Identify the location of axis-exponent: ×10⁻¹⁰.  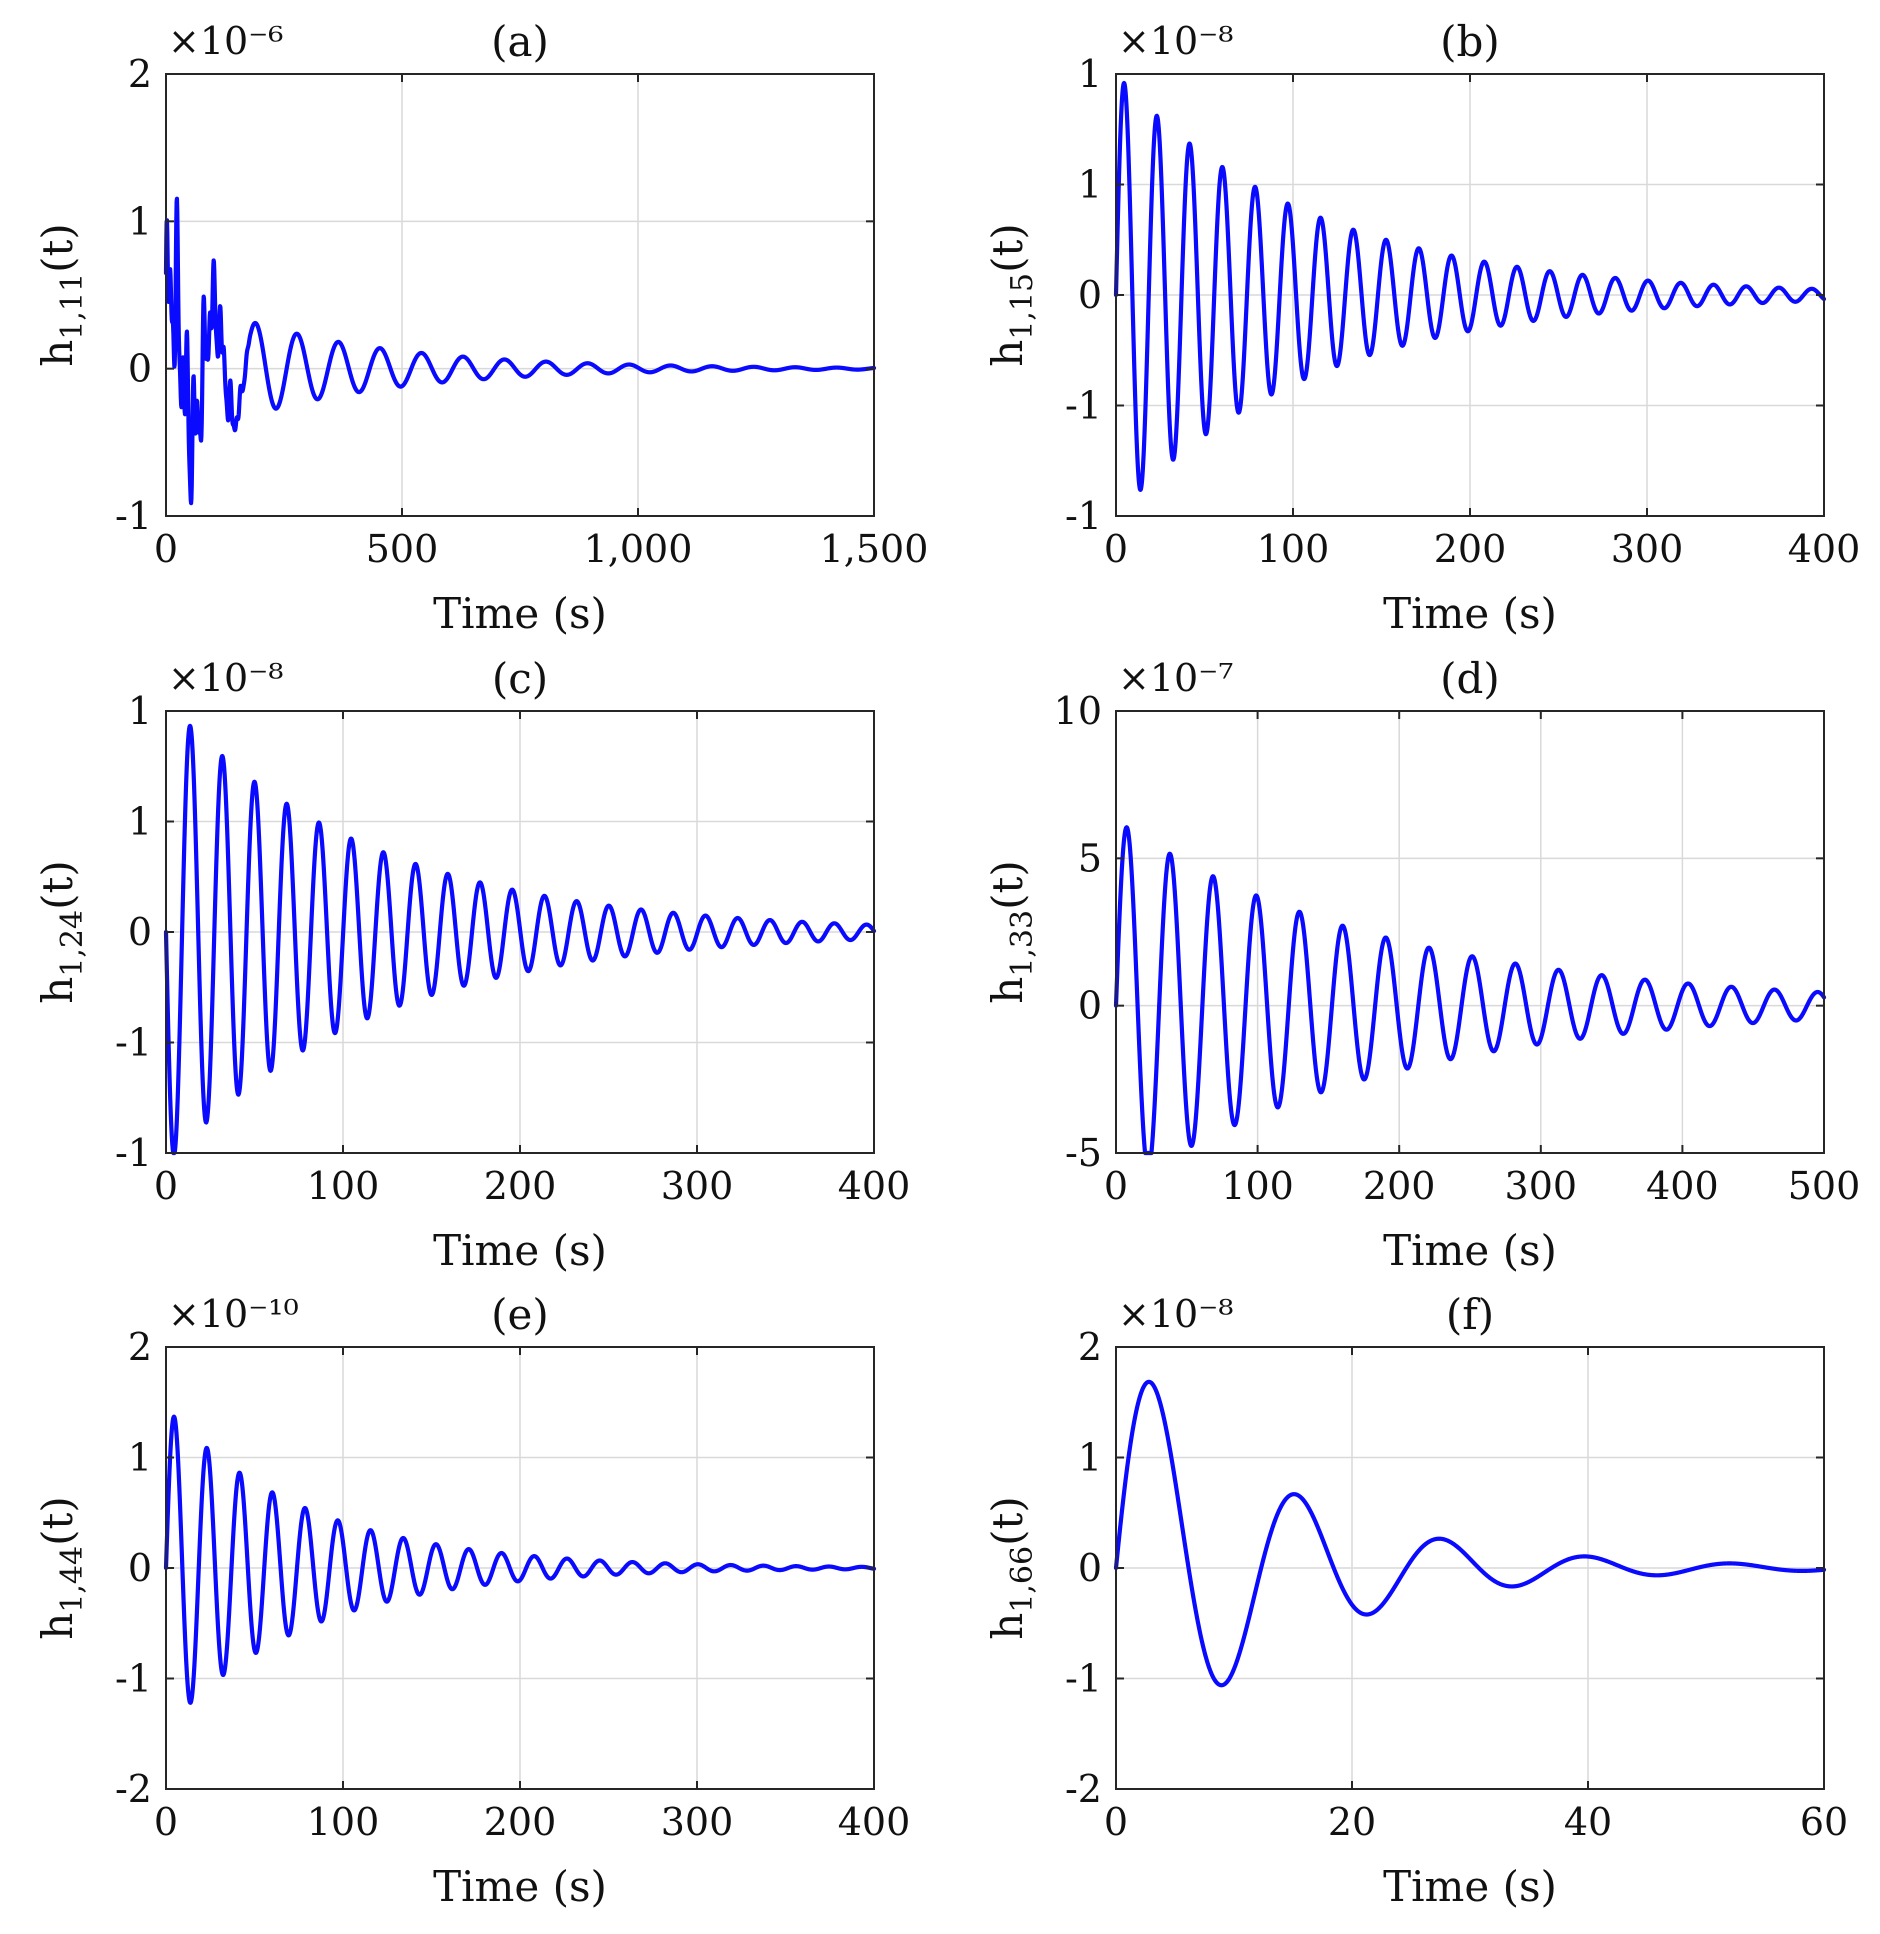
(233, 1314).